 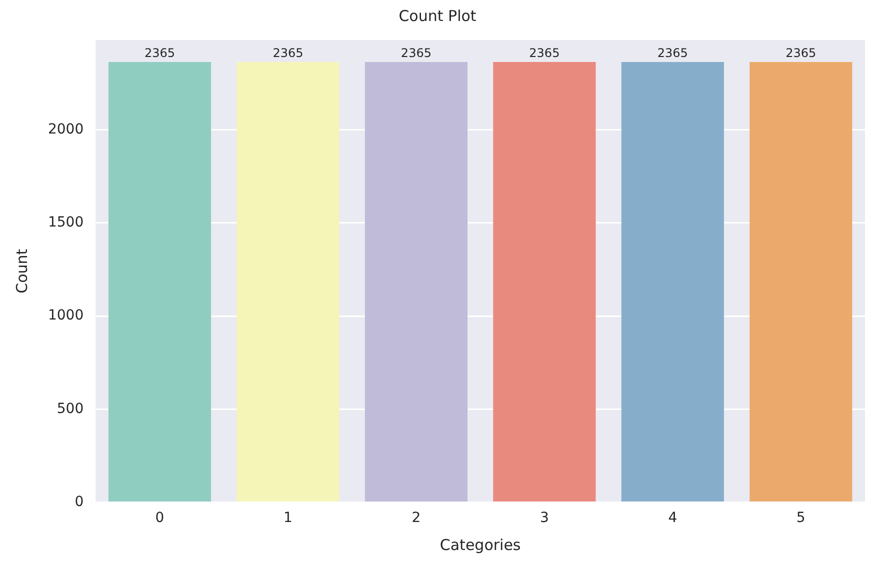 What do you see at coordinates (66, 130) in the screenshot?
I see `y-tick-label: 2000` at bounding box center [66, 130].